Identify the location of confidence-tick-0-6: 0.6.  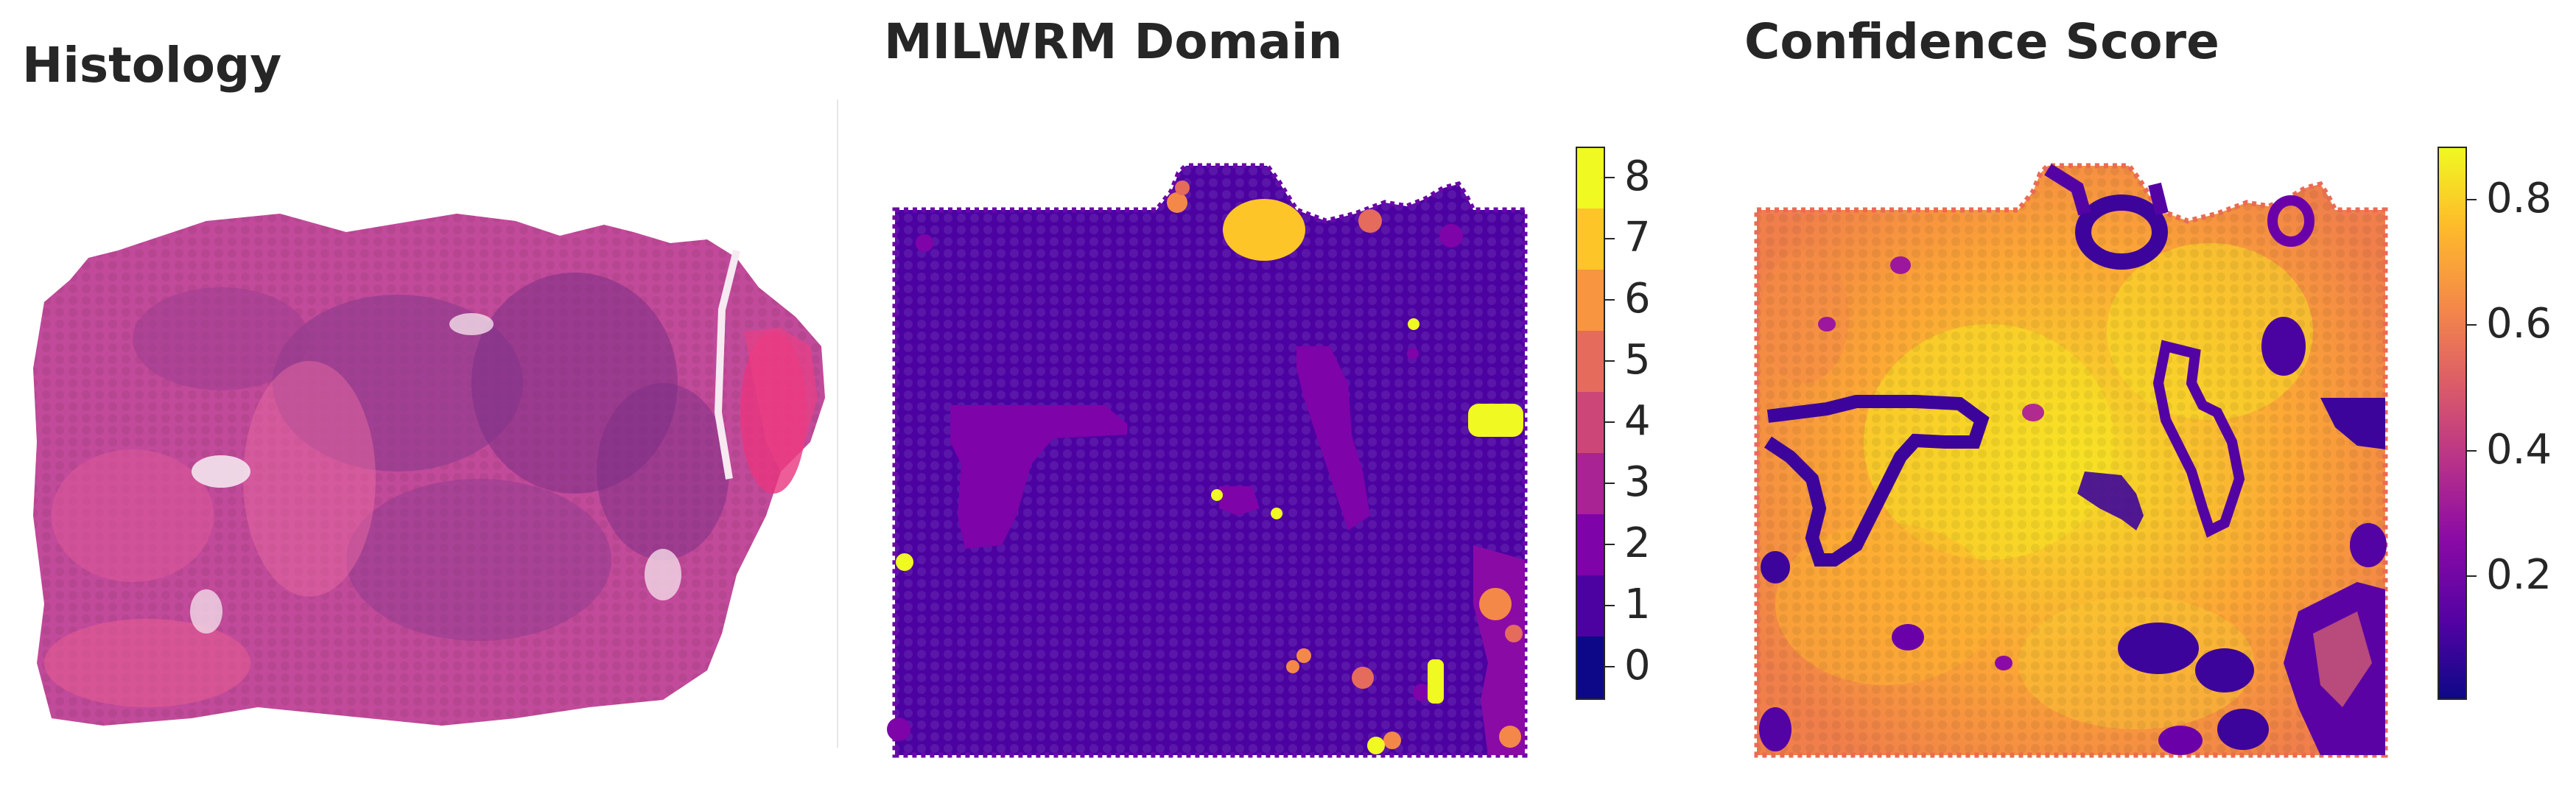
(2519, 324).